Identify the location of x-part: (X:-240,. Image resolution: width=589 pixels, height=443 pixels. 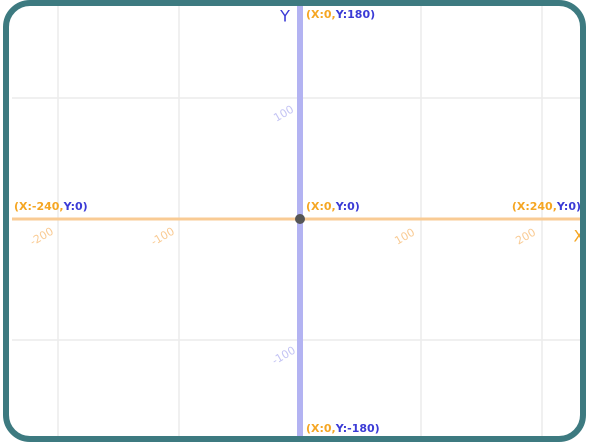
(39, 206).